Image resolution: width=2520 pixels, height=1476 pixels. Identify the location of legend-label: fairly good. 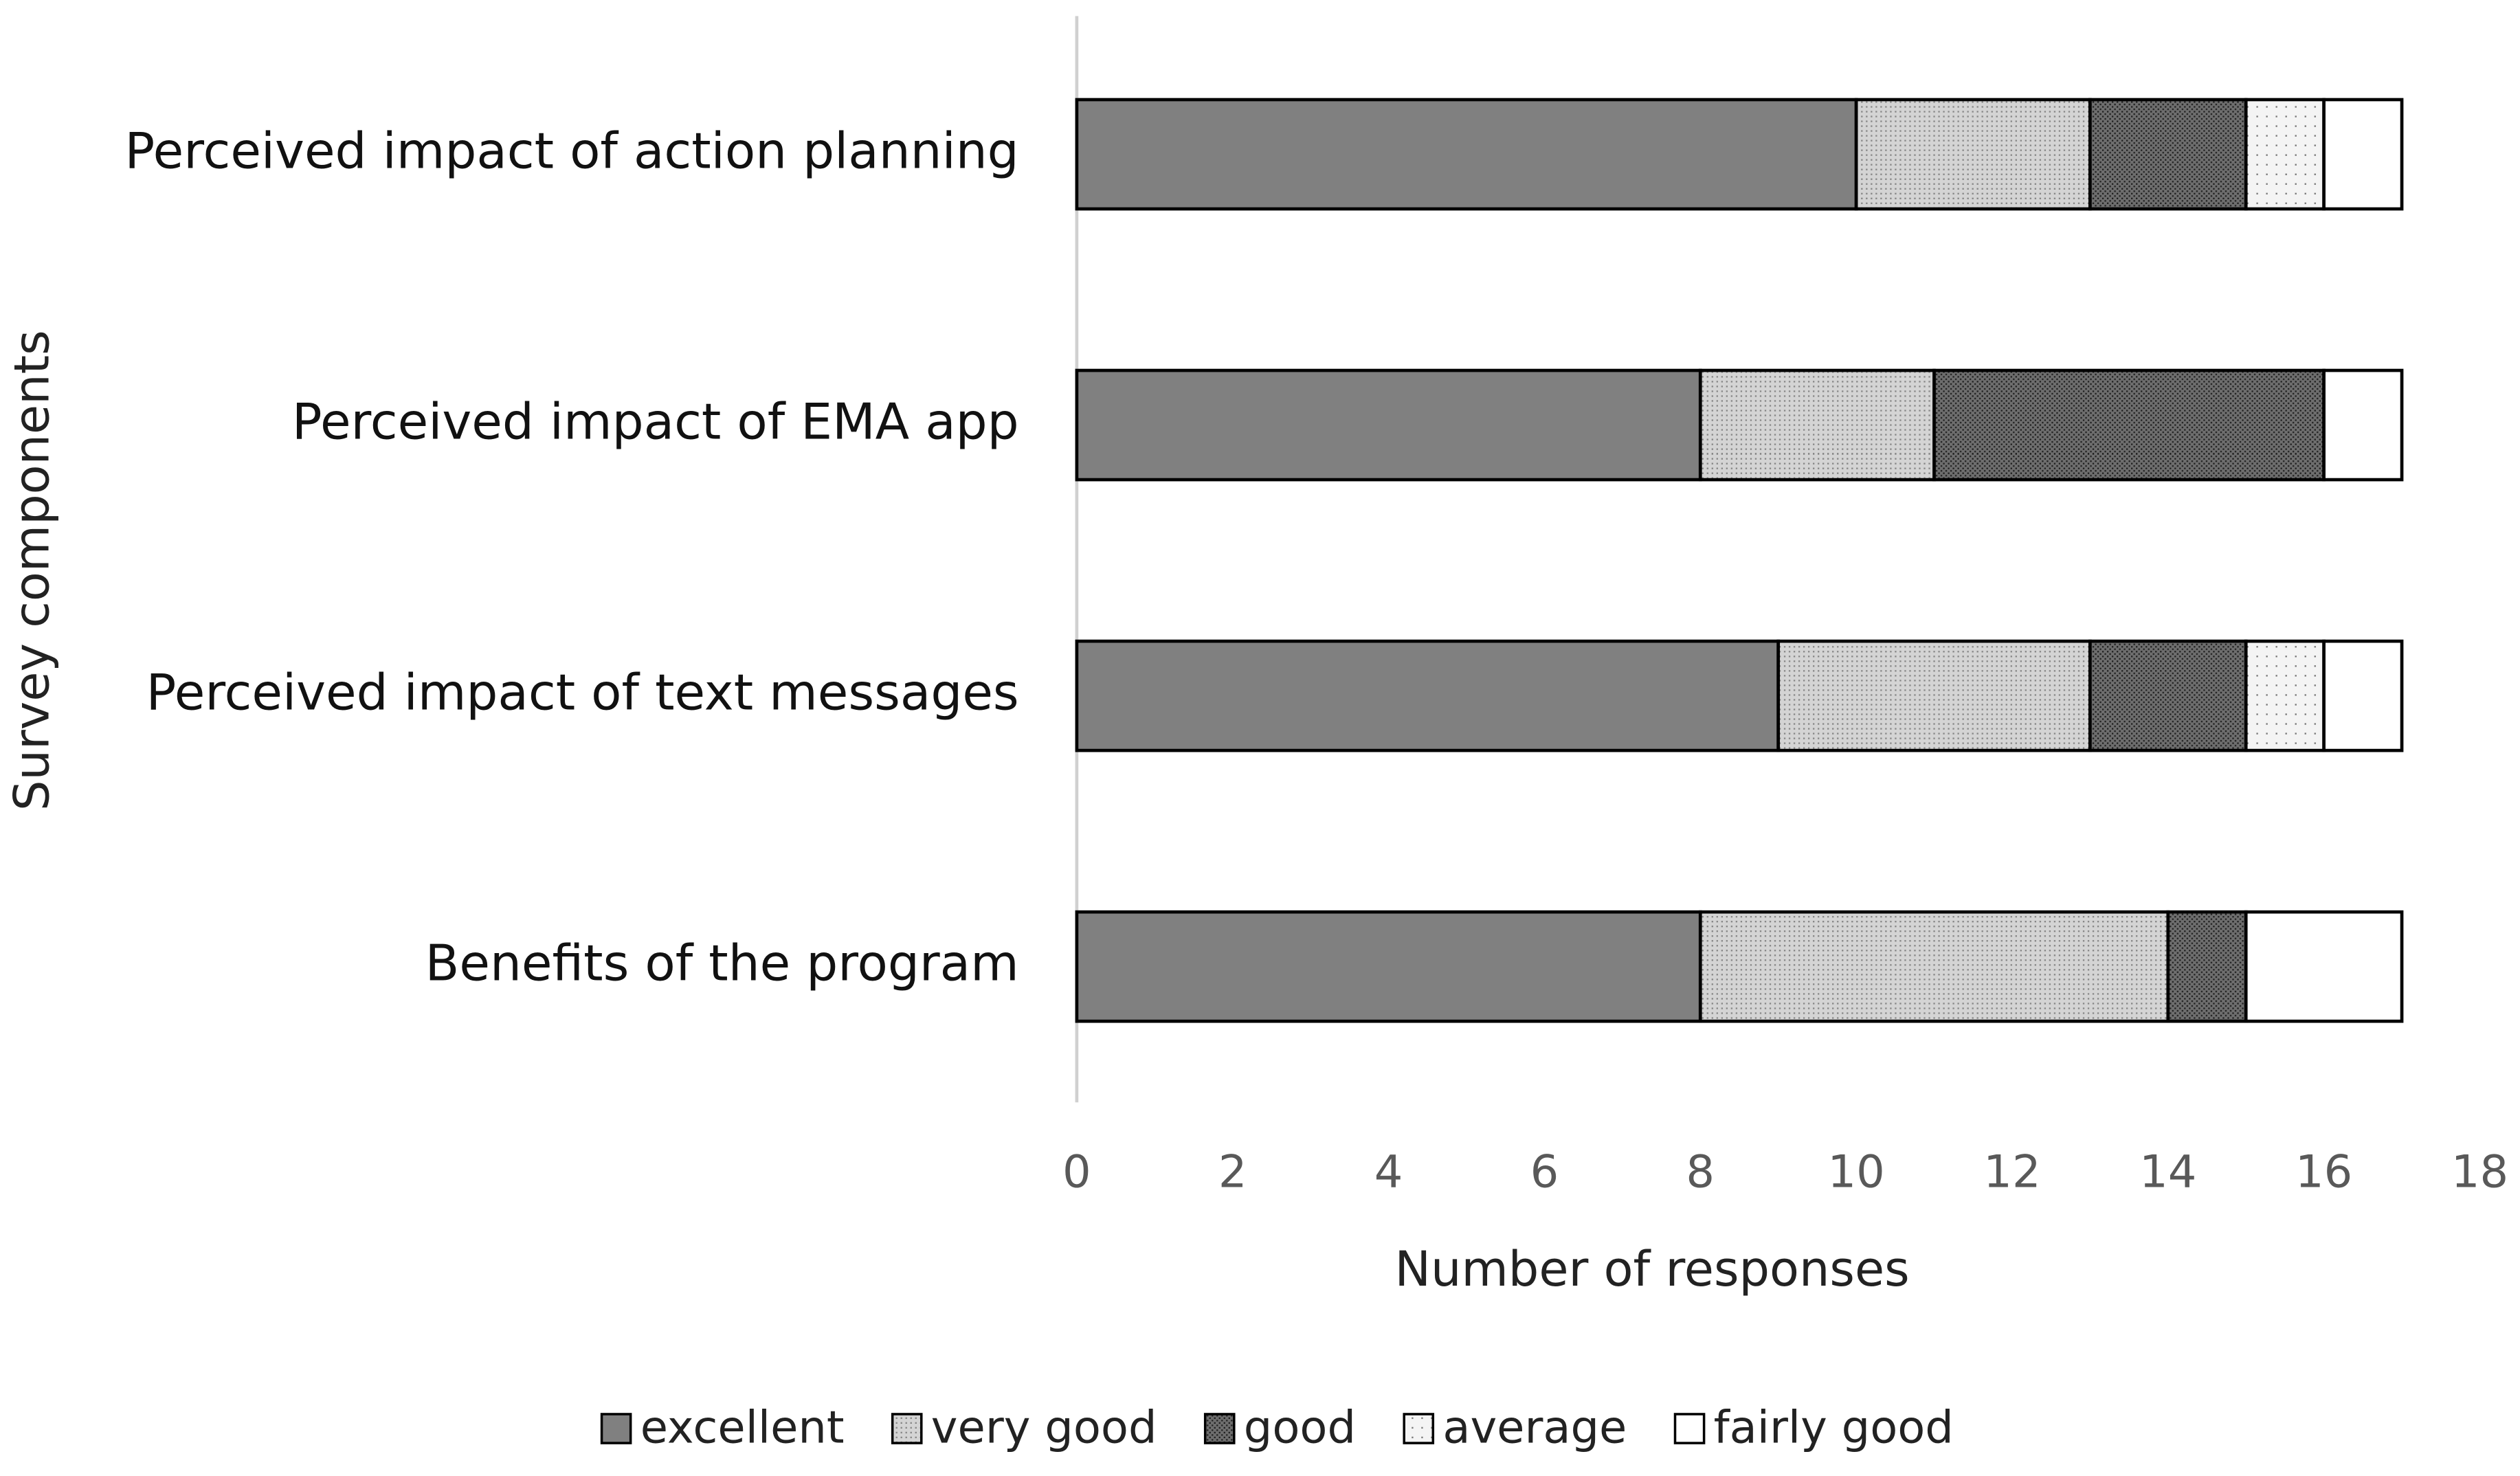
(1834, 1427).